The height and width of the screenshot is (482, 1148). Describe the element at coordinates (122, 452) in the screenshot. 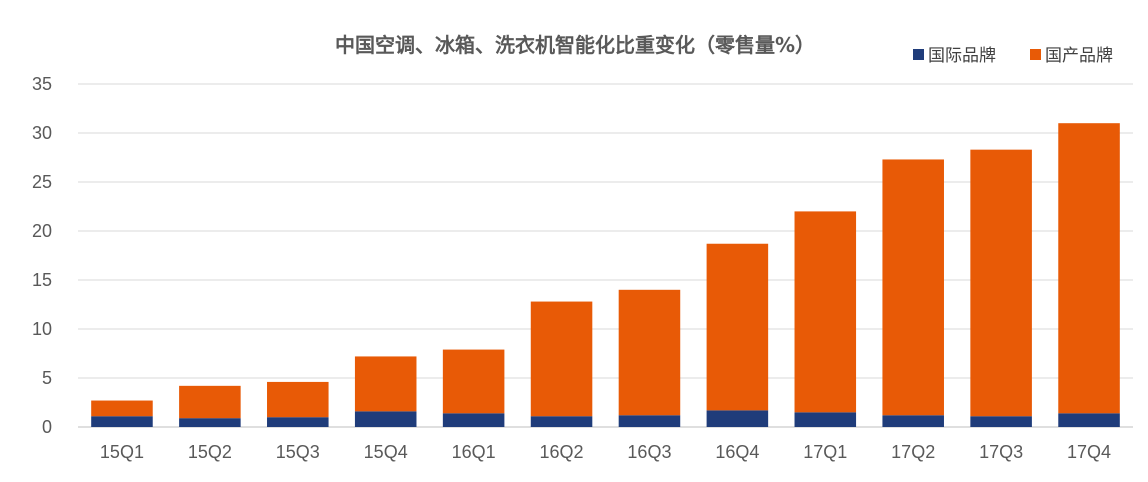

I see `x-tick-label: 15Q1` at that location.